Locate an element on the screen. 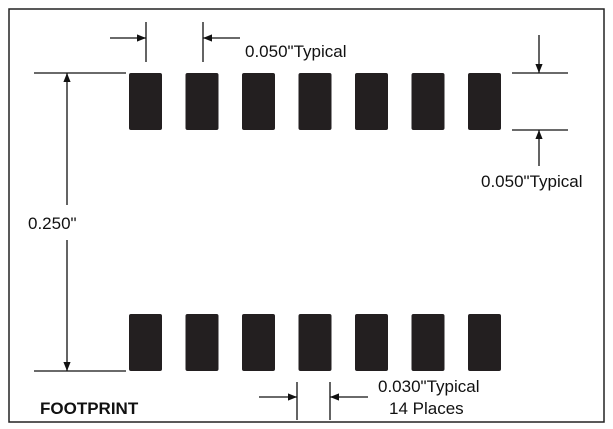  row-spacing-dimension is located at coordinates (80, 222).